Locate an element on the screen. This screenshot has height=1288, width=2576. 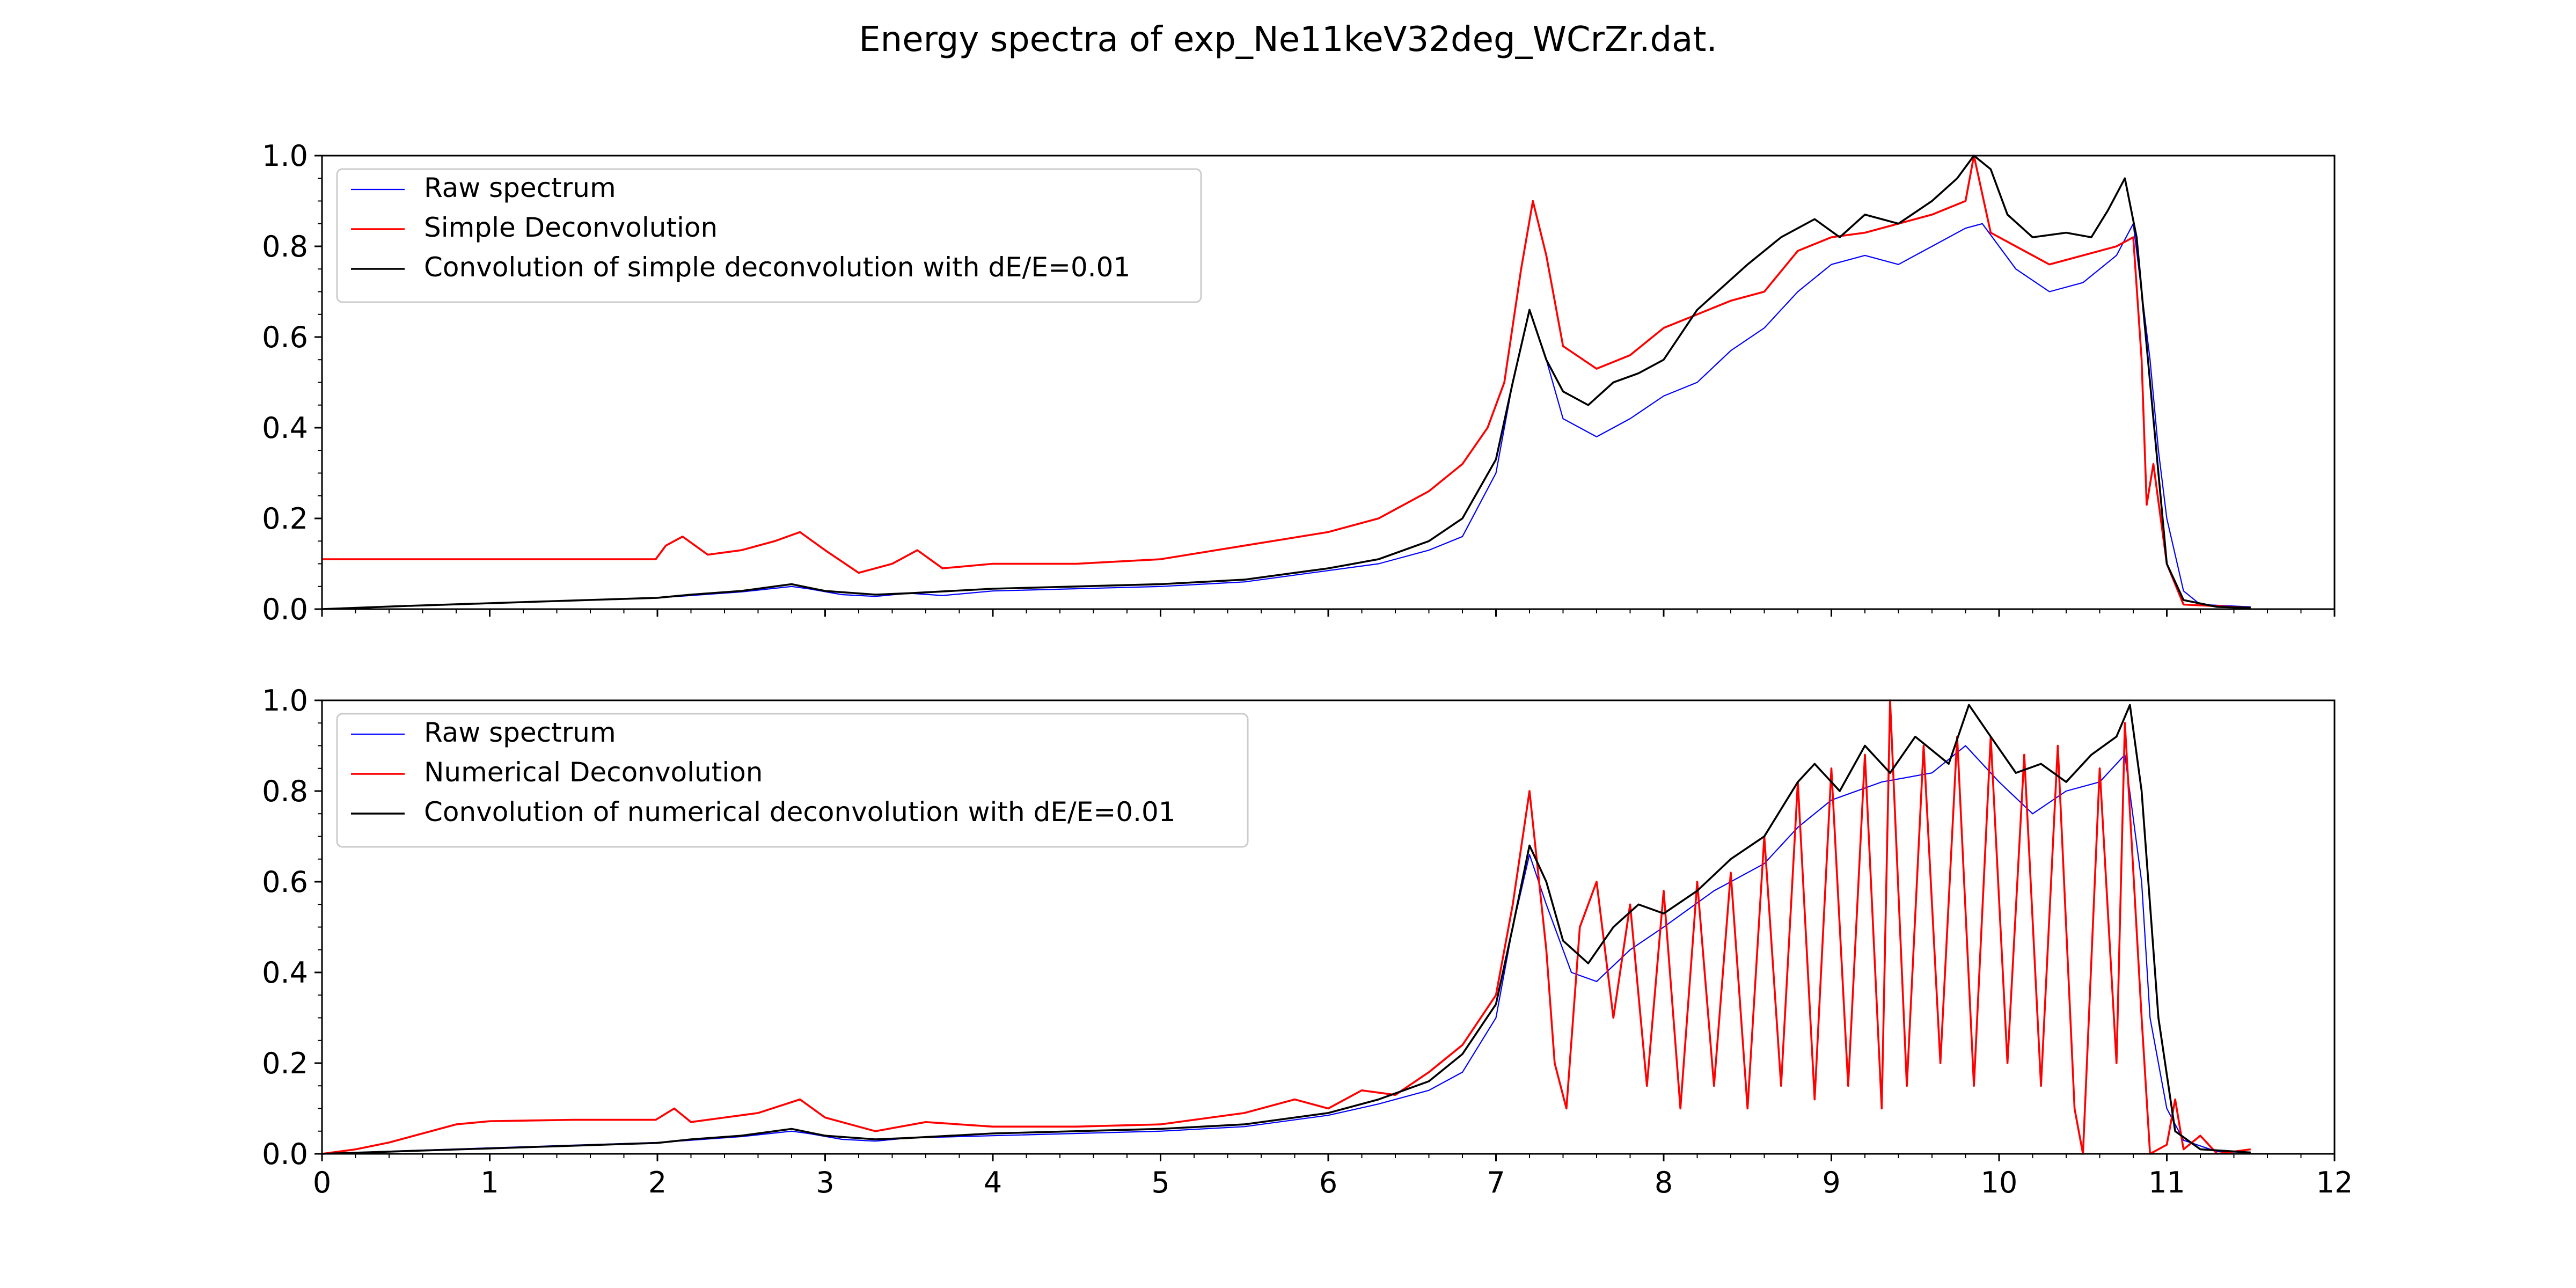
top-legend-box is located at coordinates (769, 235).